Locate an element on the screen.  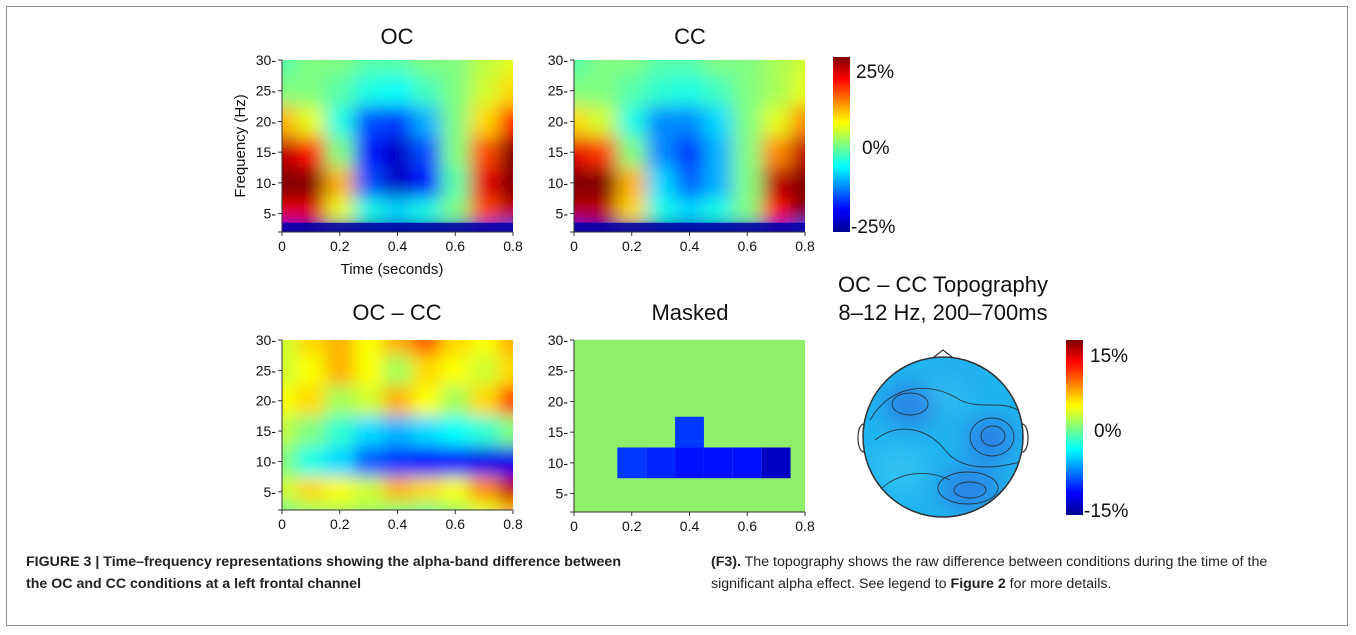
heatmap-masked is located at coordinates (689, 426).